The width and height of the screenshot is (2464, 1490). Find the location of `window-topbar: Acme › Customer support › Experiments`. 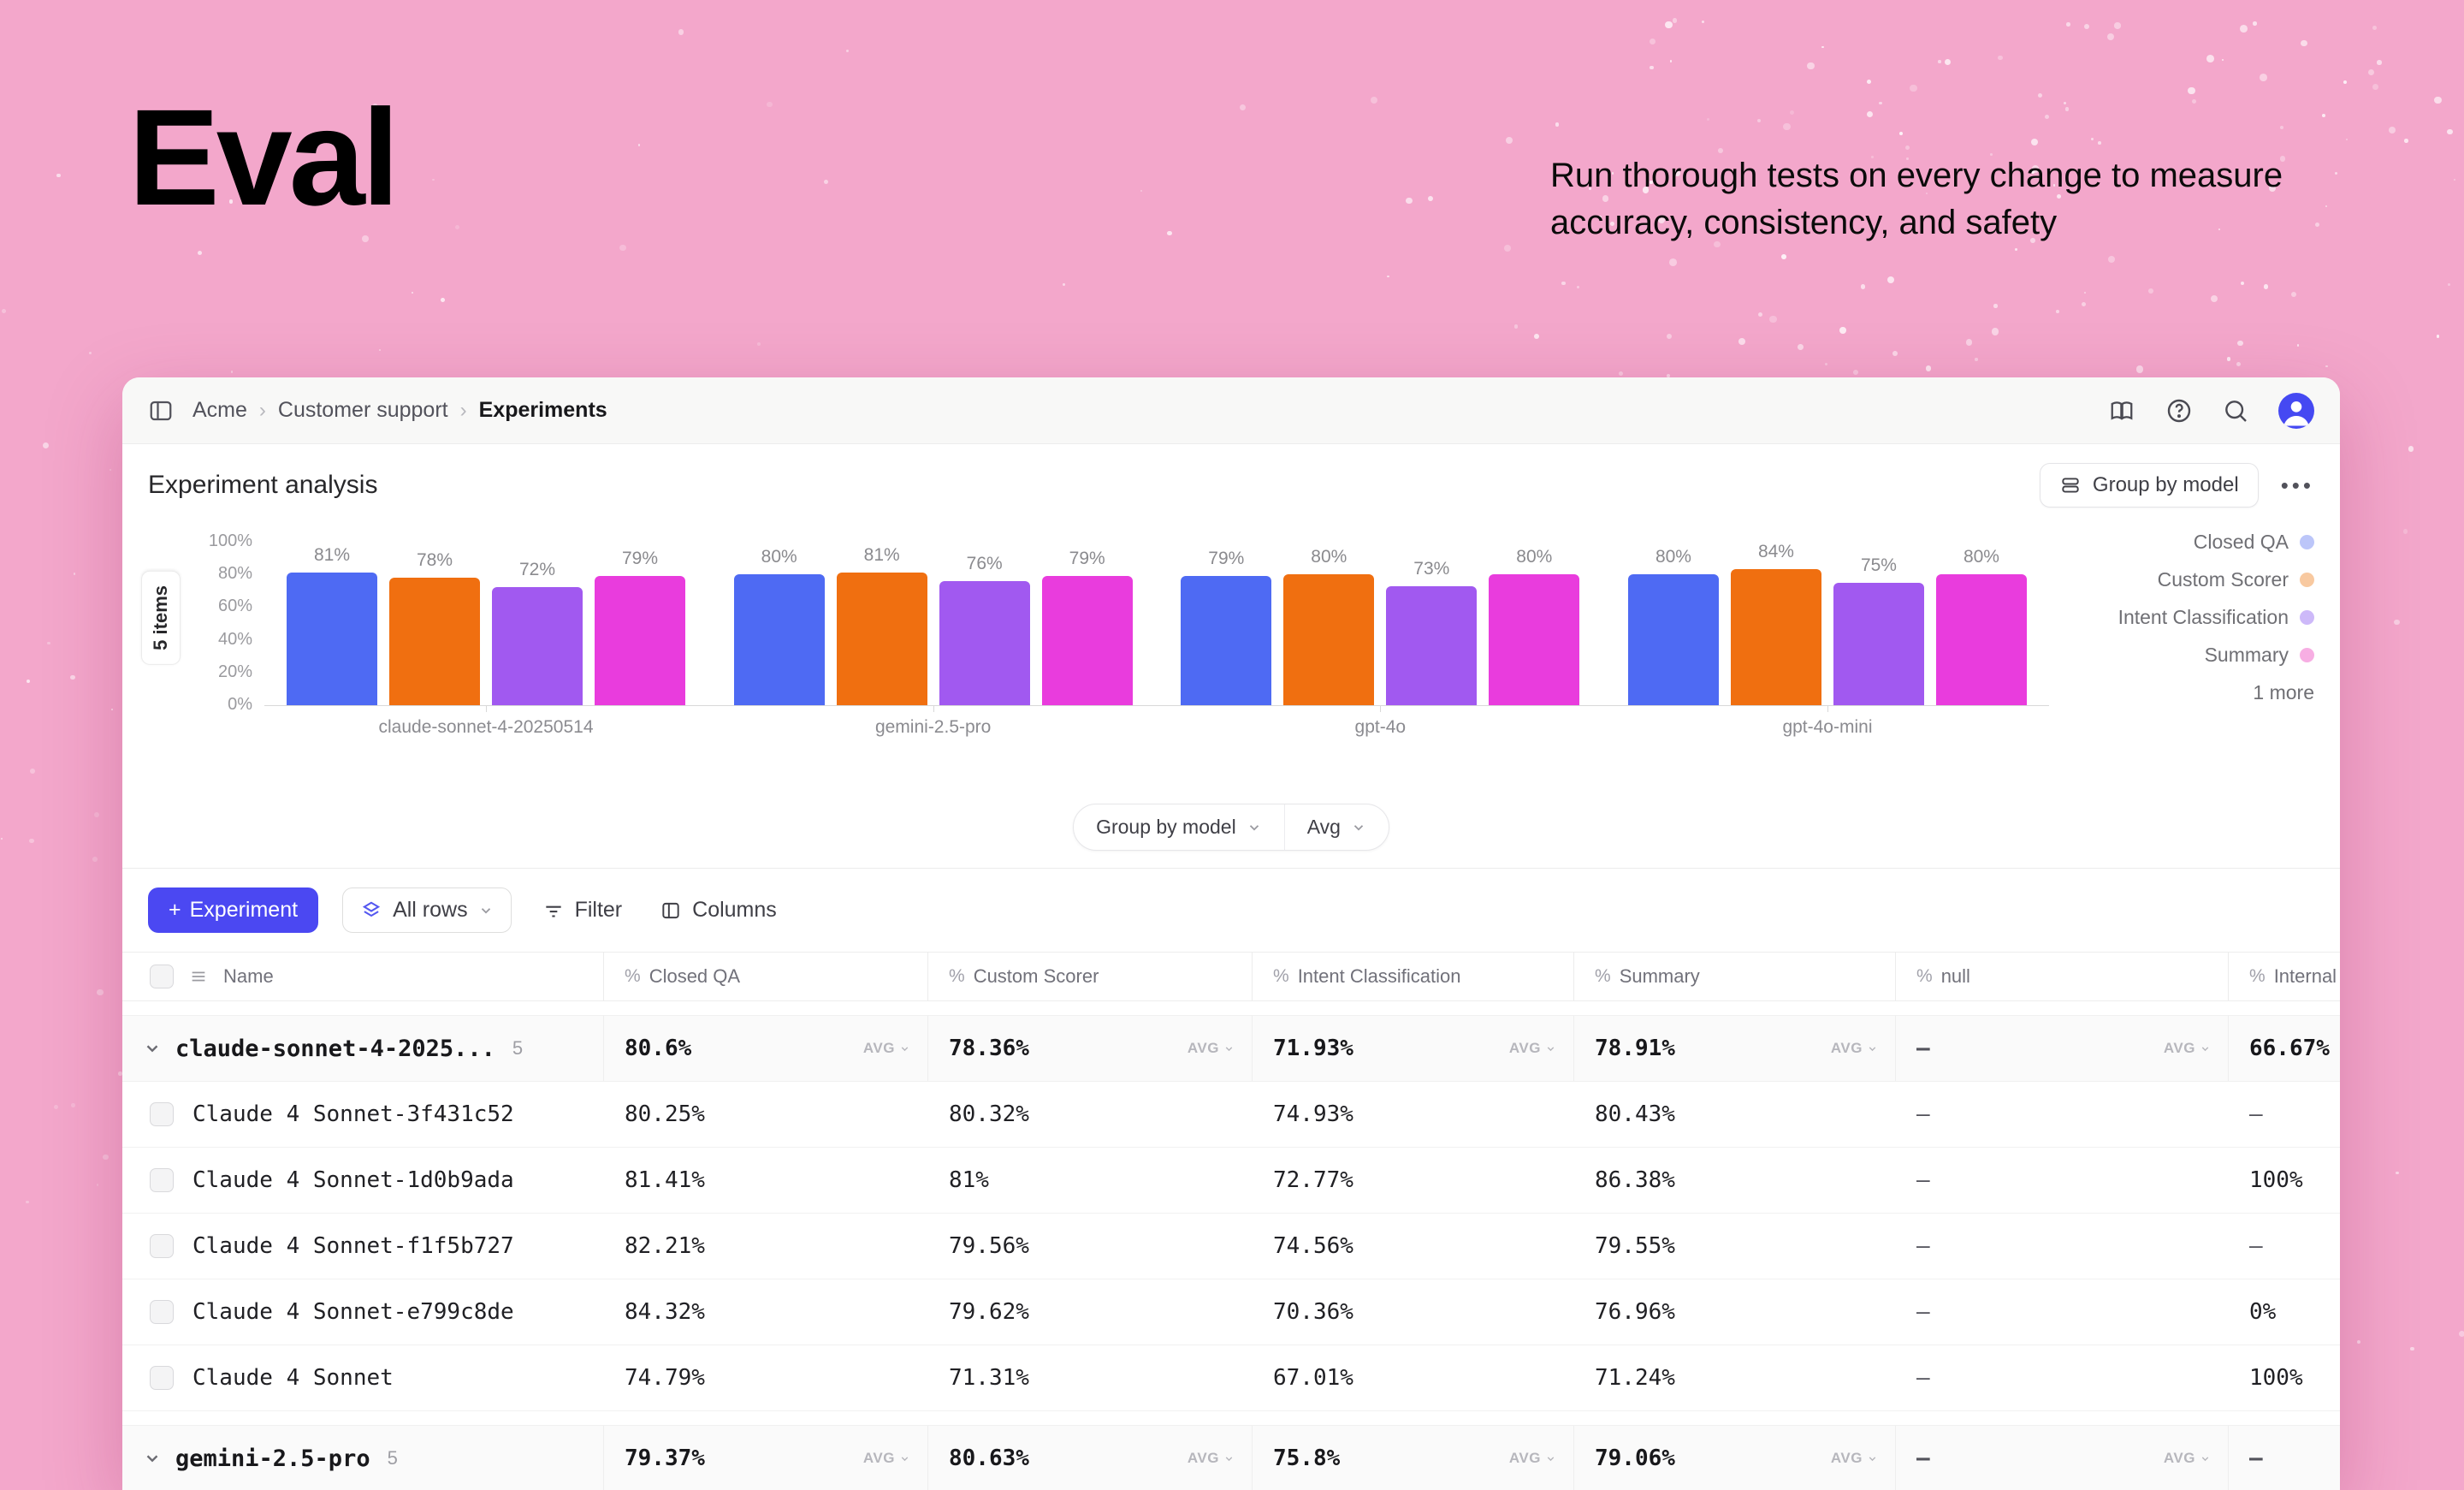

window-topbar: Acme › Customer support › Experiments is located at coordinates (1231, 410).